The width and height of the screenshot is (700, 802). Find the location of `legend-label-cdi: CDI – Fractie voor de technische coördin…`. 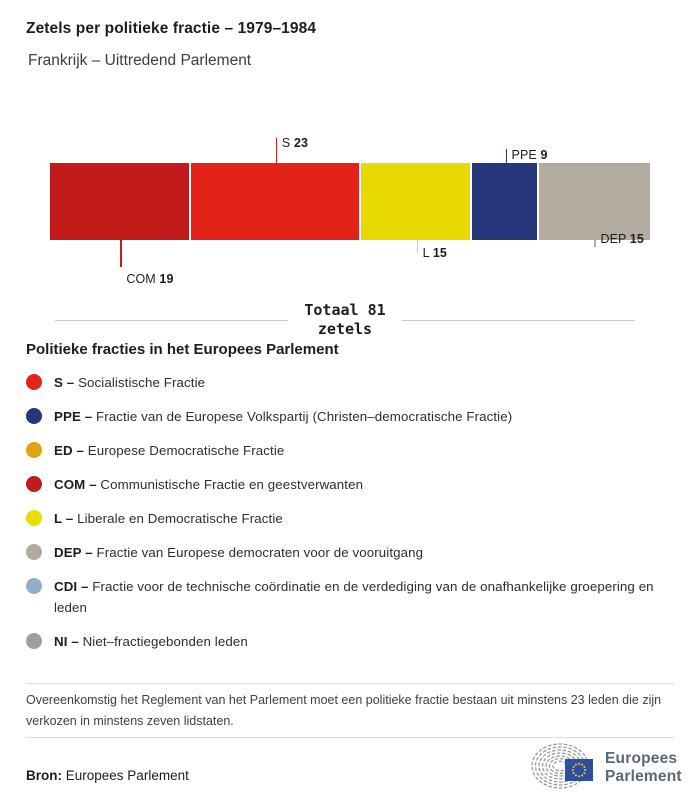

legend-label-cdi: CDI – Fractie voor de technische coördin… is located at coordinates (354, 597).